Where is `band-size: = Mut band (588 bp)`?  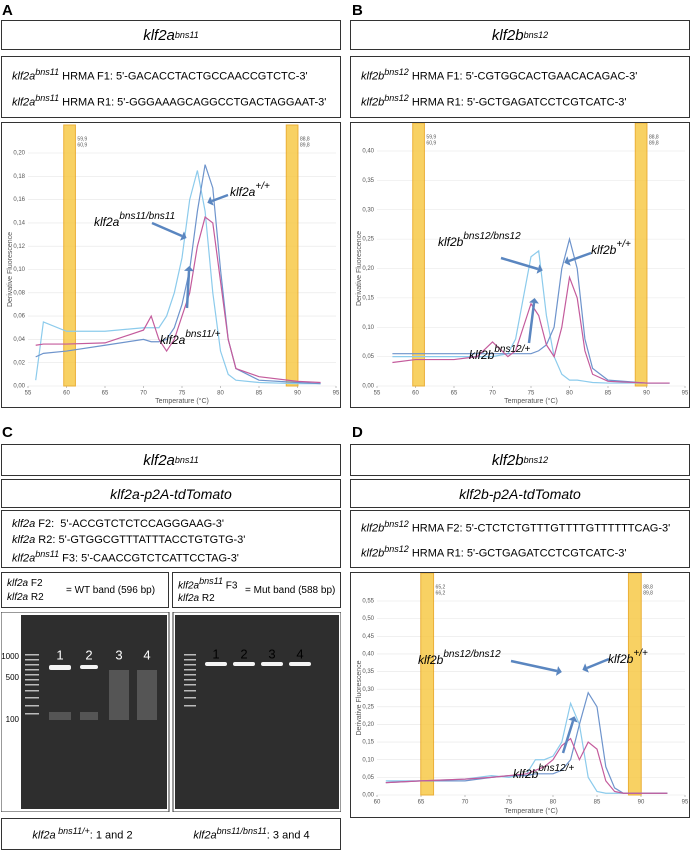
band-size: = Mut band (588 bp) is located at coordinates (290, 590).